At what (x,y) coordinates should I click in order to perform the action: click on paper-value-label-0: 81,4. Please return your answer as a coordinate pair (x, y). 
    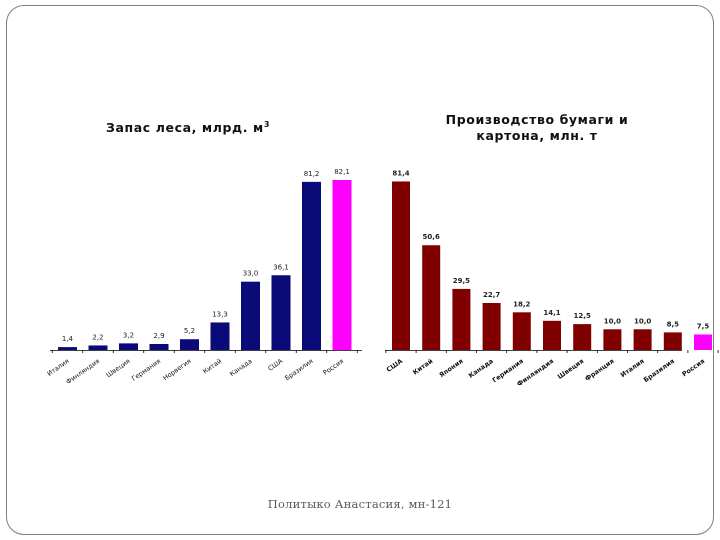
    Looking at the image, I should click on (400, 173).